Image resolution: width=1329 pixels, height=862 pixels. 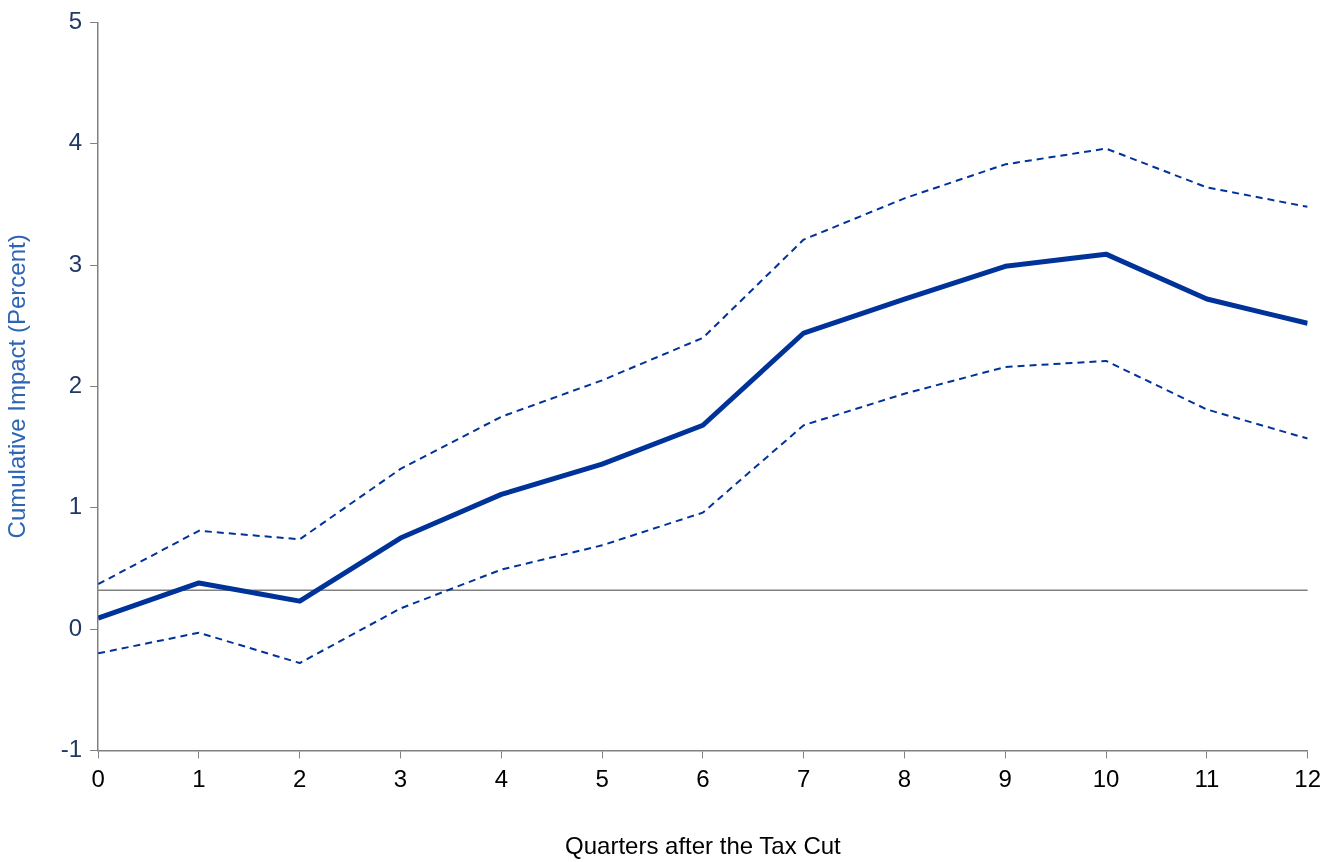 I want to click on x-tick-label: 5, so click(x=602, y=779).